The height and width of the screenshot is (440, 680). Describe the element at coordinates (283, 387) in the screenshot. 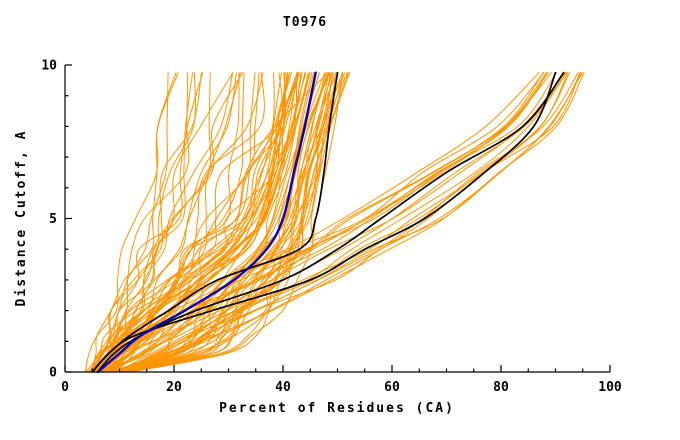

I see `x-tick-label: 40` at that location.